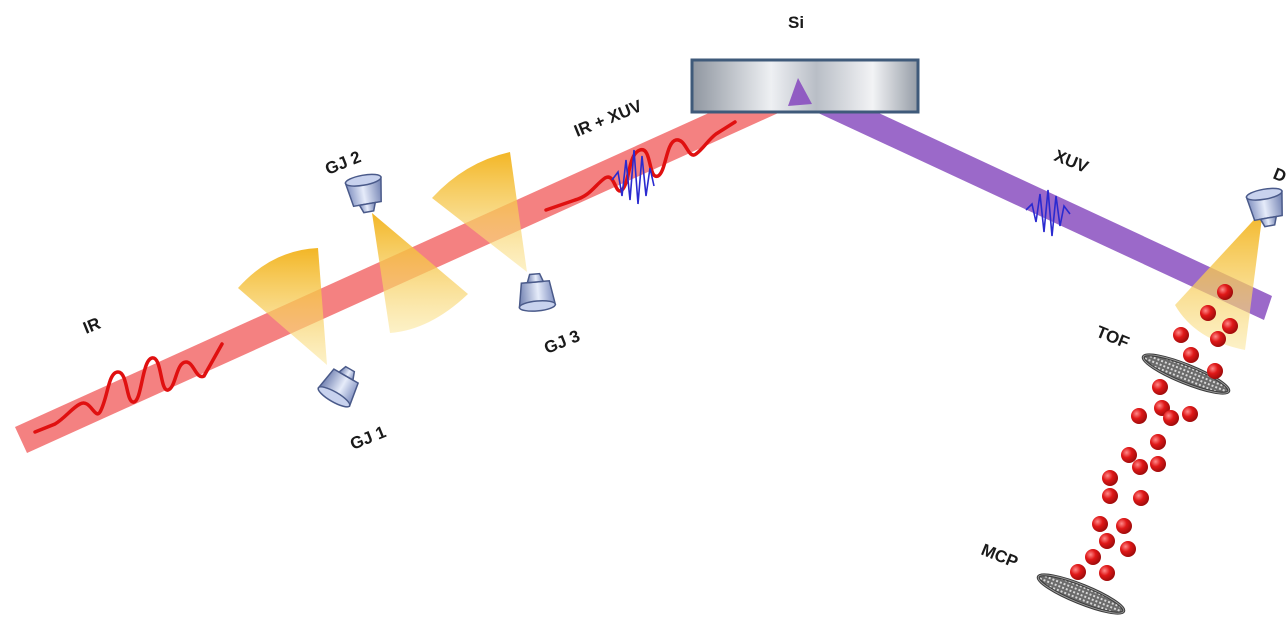 The image size is (1286, 620). What do you see at coordinates (420, 273) in the screenshot?
I see `gas-cone-gj2` at bounding box center [420, 273].